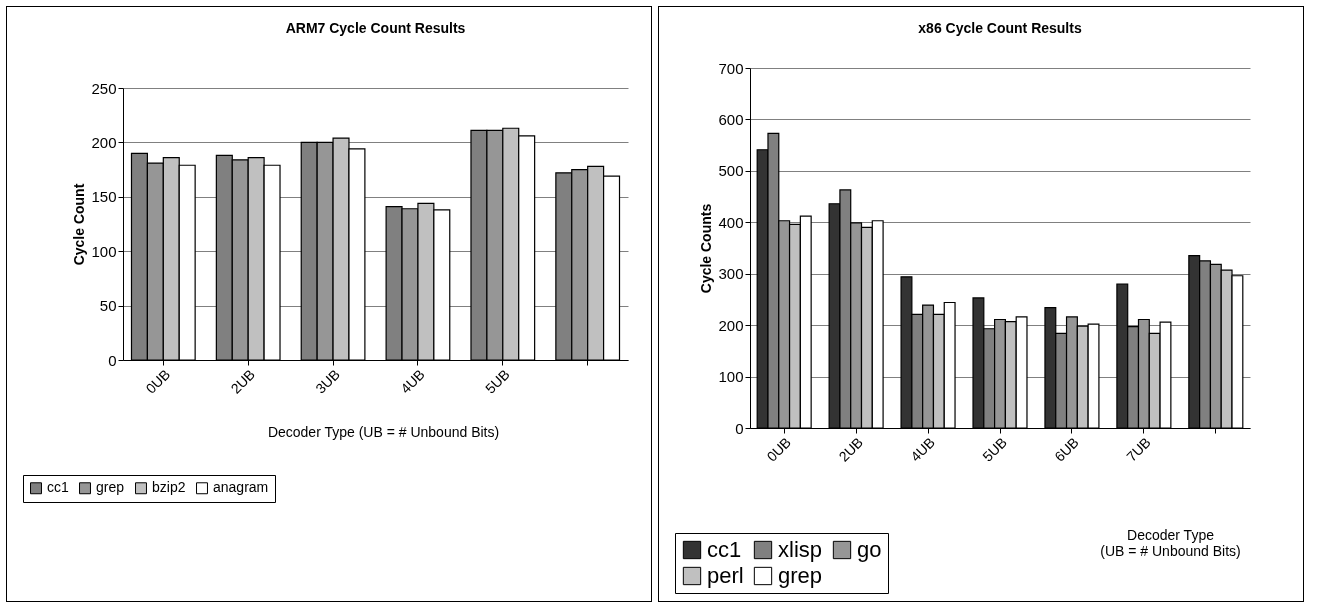 This screenshot has width=1319, height=612. I want to click on legend-label: bzip2, so click(169, 487).